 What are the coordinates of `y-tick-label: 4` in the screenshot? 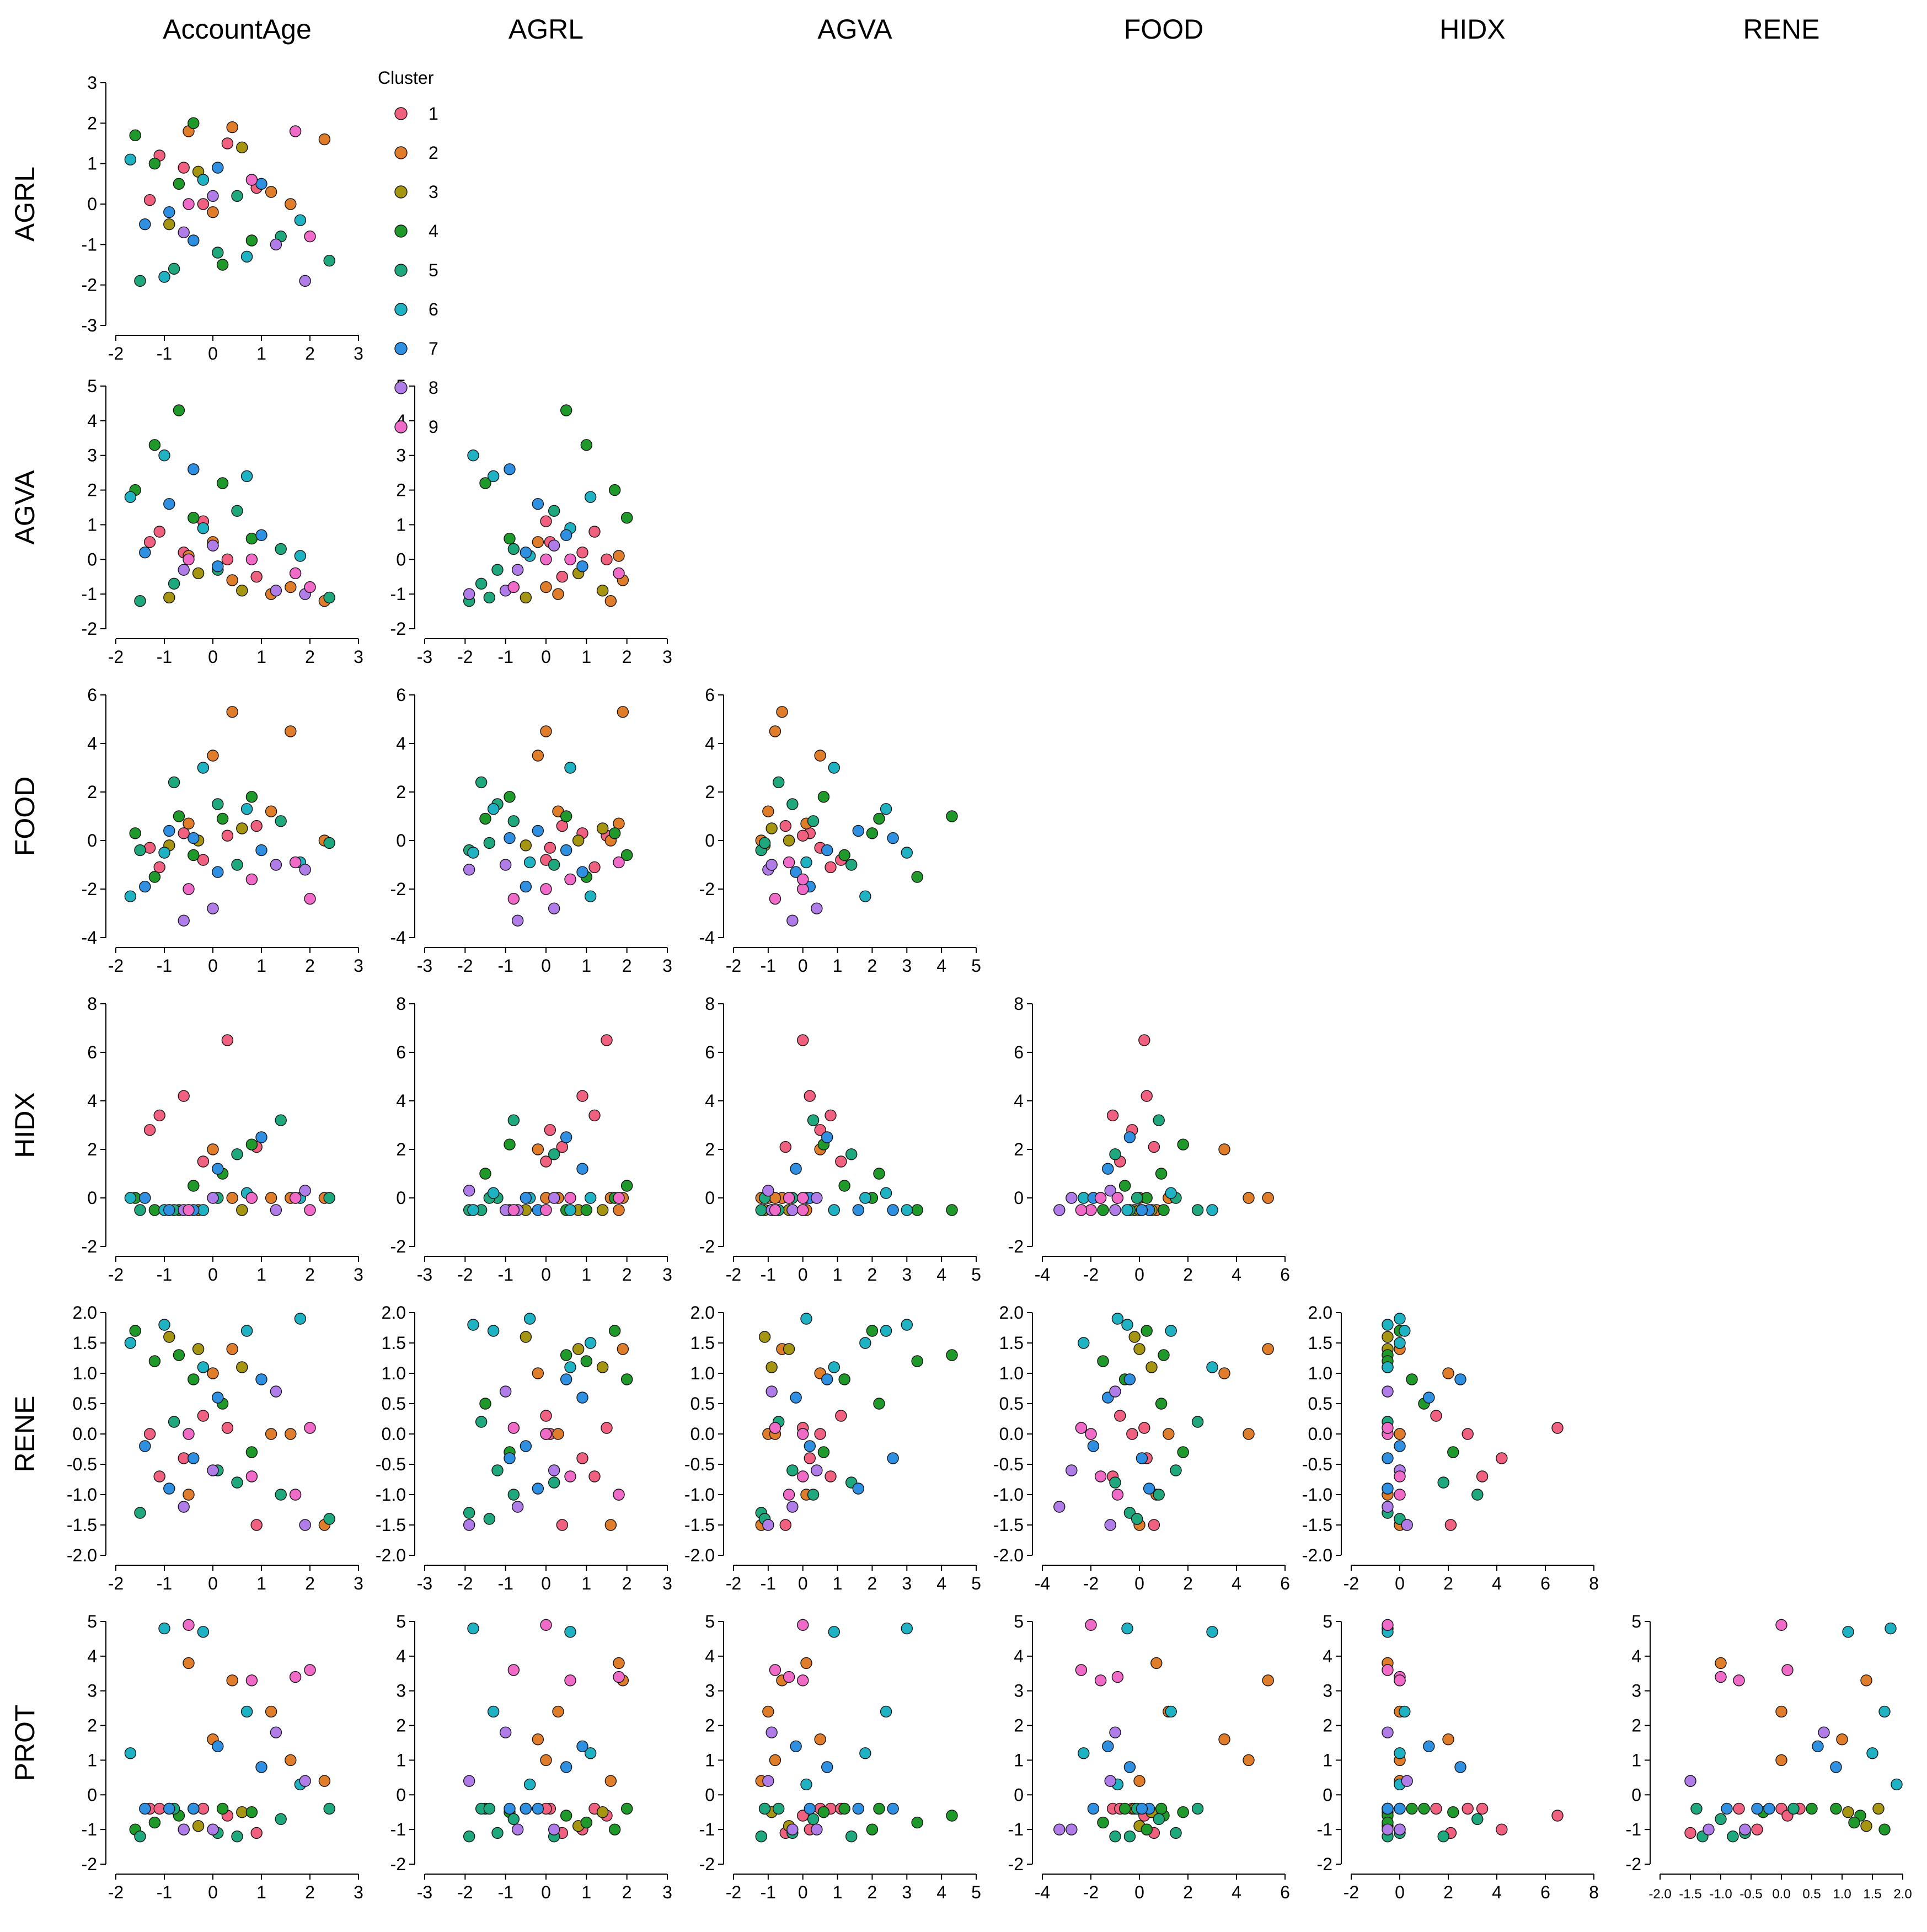 It's located at (401, 1101).